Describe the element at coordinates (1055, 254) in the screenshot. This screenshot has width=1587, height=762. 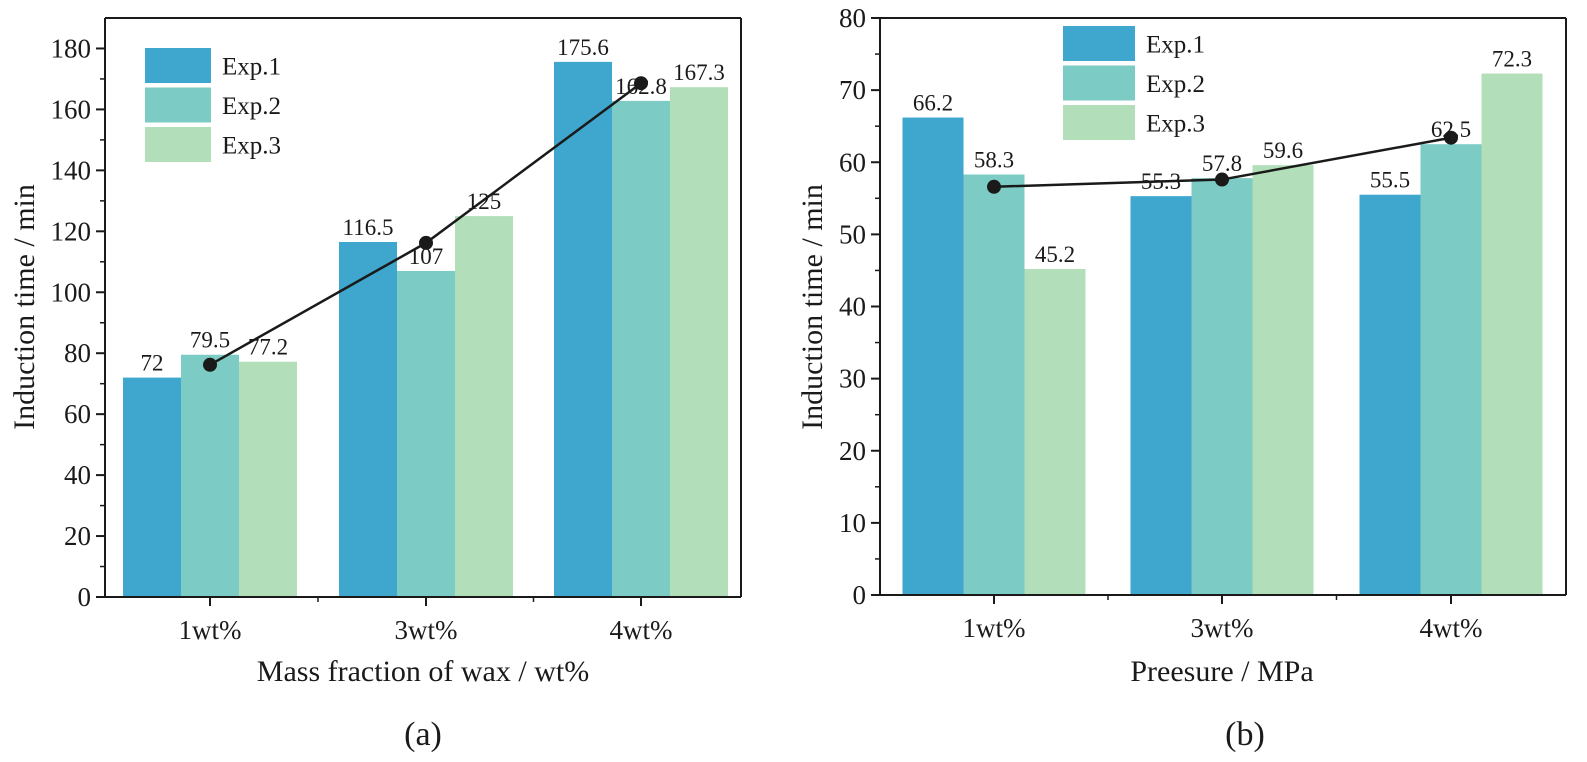
I see `data-label: 45.2` at that location.